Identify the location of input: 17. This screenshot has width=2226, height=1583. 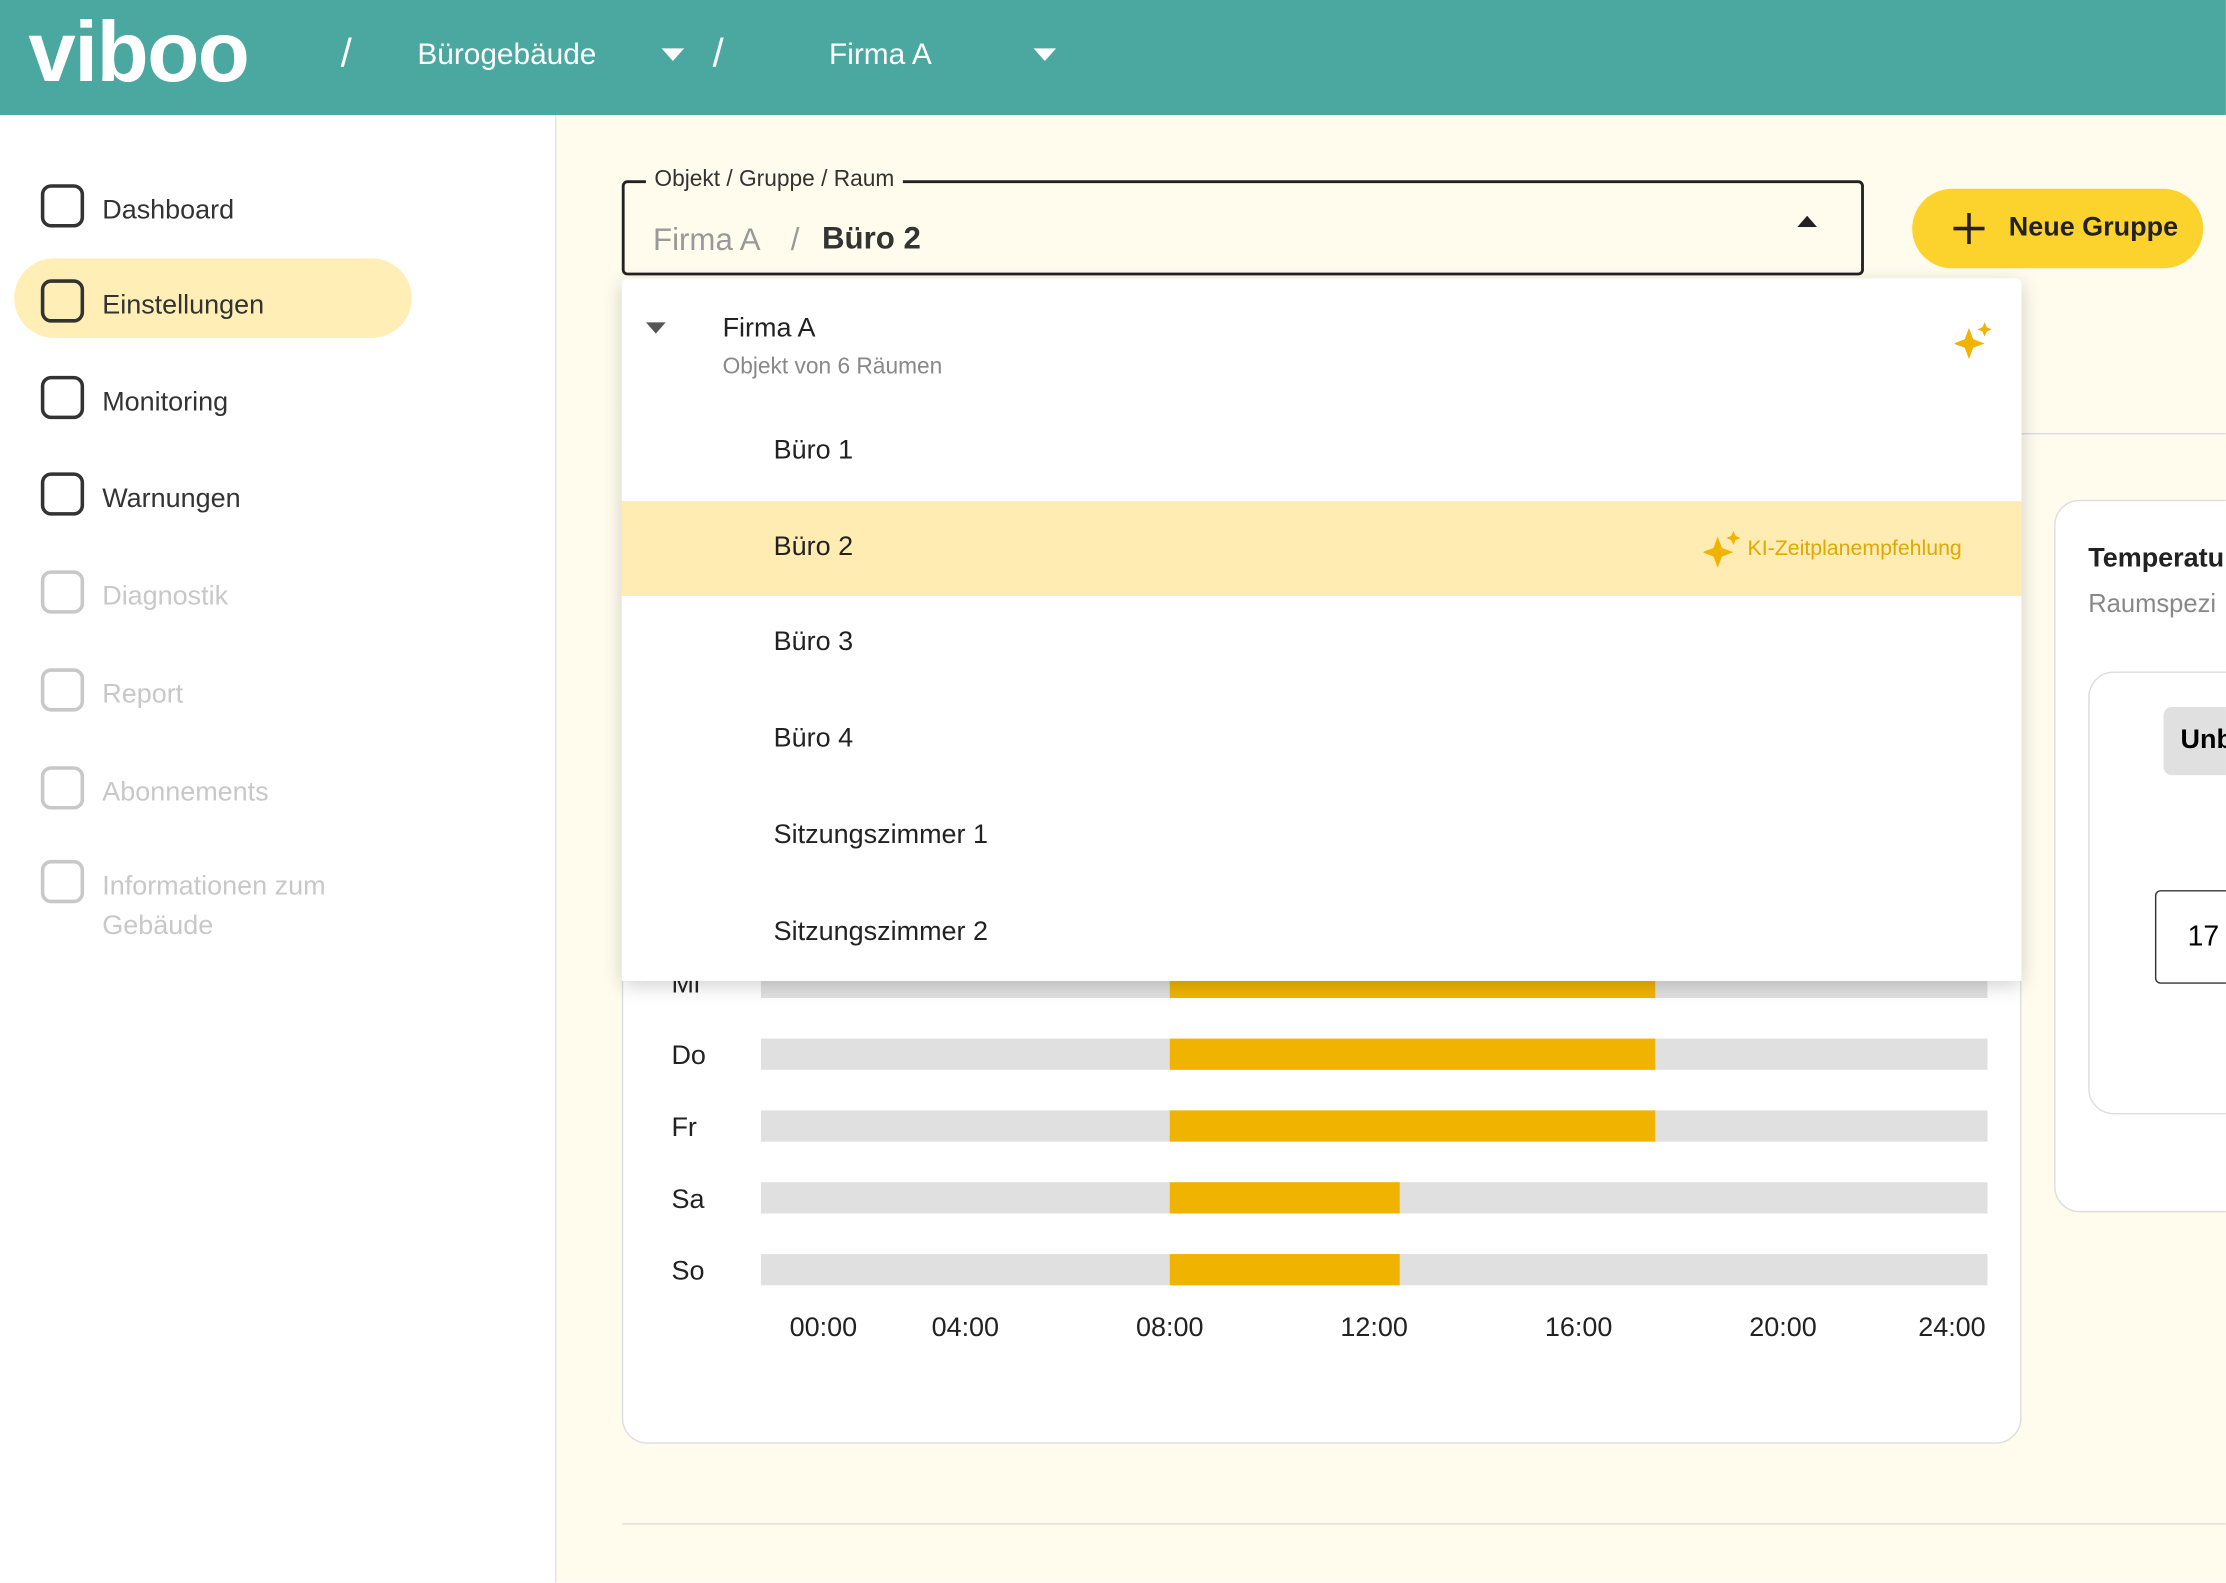
(2190, 937).